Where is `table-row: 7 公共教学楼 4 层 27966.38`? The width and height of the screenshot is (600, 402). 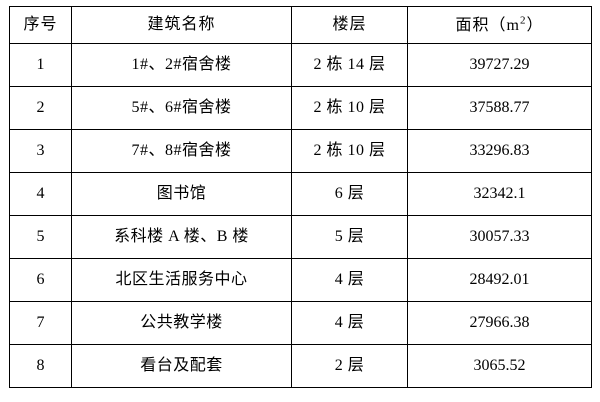 table-row: 7 公共教学楼 4 层 27966.38 is located at coordinates (300, 323).